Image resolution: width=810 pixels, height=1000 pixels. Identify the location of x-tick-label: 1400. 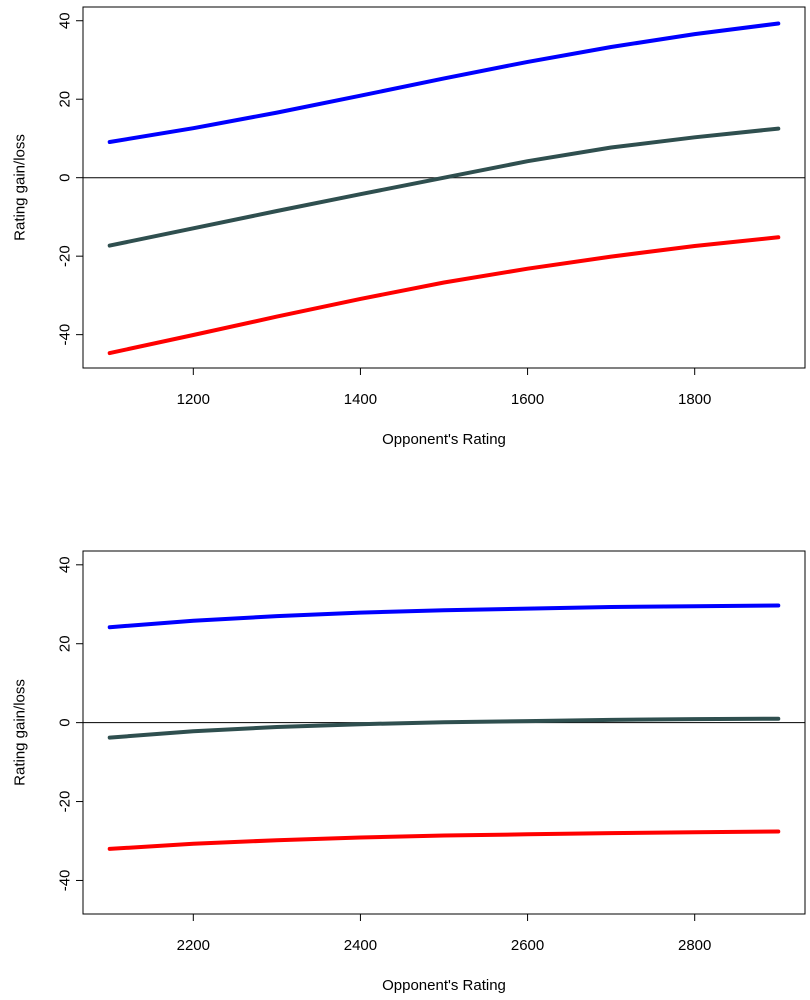
(360, 399).